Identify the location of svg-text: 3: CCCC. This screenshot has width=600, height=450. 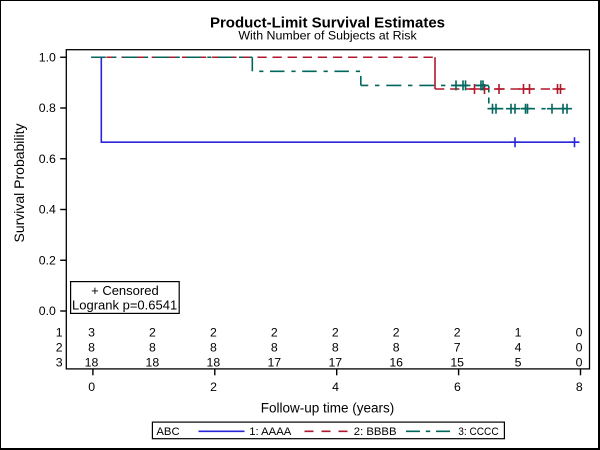
(478, 432).